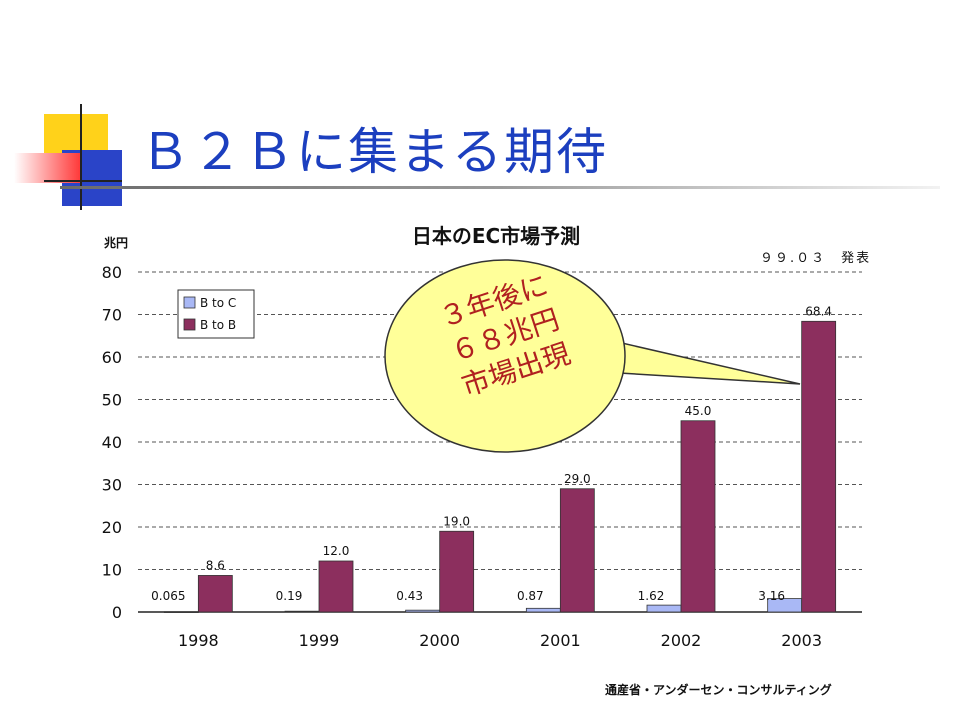 Image resolution: width=960 pixels, height=720 pixels. Describe the element at coordinates (117, 612) in the screenshot. I see `y-tick-label: 0` at that location.